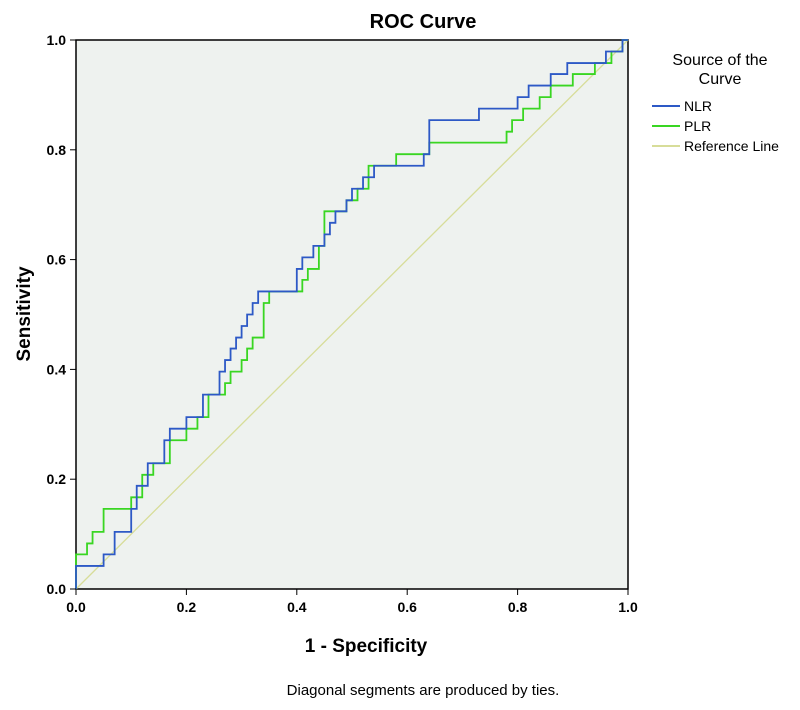 The height and width of the screenshot is (710, 800). Describe the element at coordinates (731, 146) in the screenshot. I see `legend-label-reference-line: Reference Line` at that location.